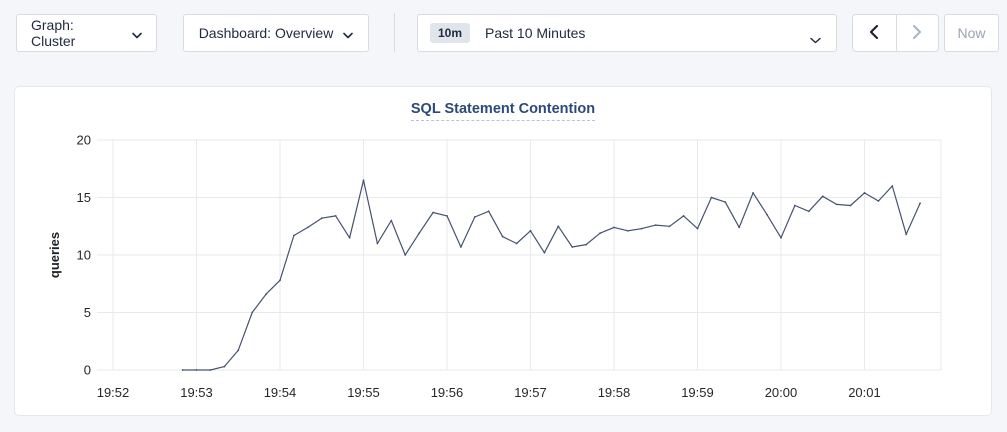 This screenshot has height=432, width=1007. I want to click on toolbar-divider, so click(394, 32).